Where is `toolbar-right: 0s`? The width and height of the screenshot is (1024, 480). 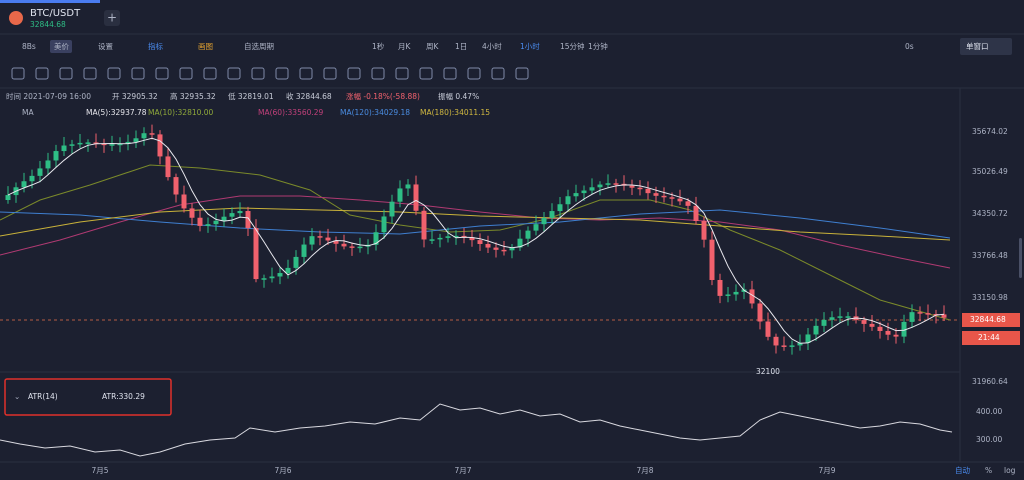
toolbar-right: 0s is located at coordinates (909, 46).